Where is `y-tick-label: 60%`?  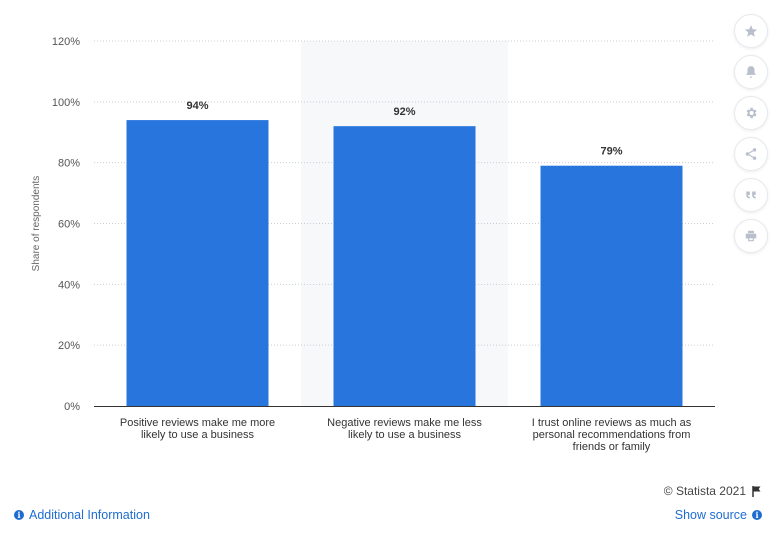 y-tick-label: 60% is located at coordinates (69, 225).